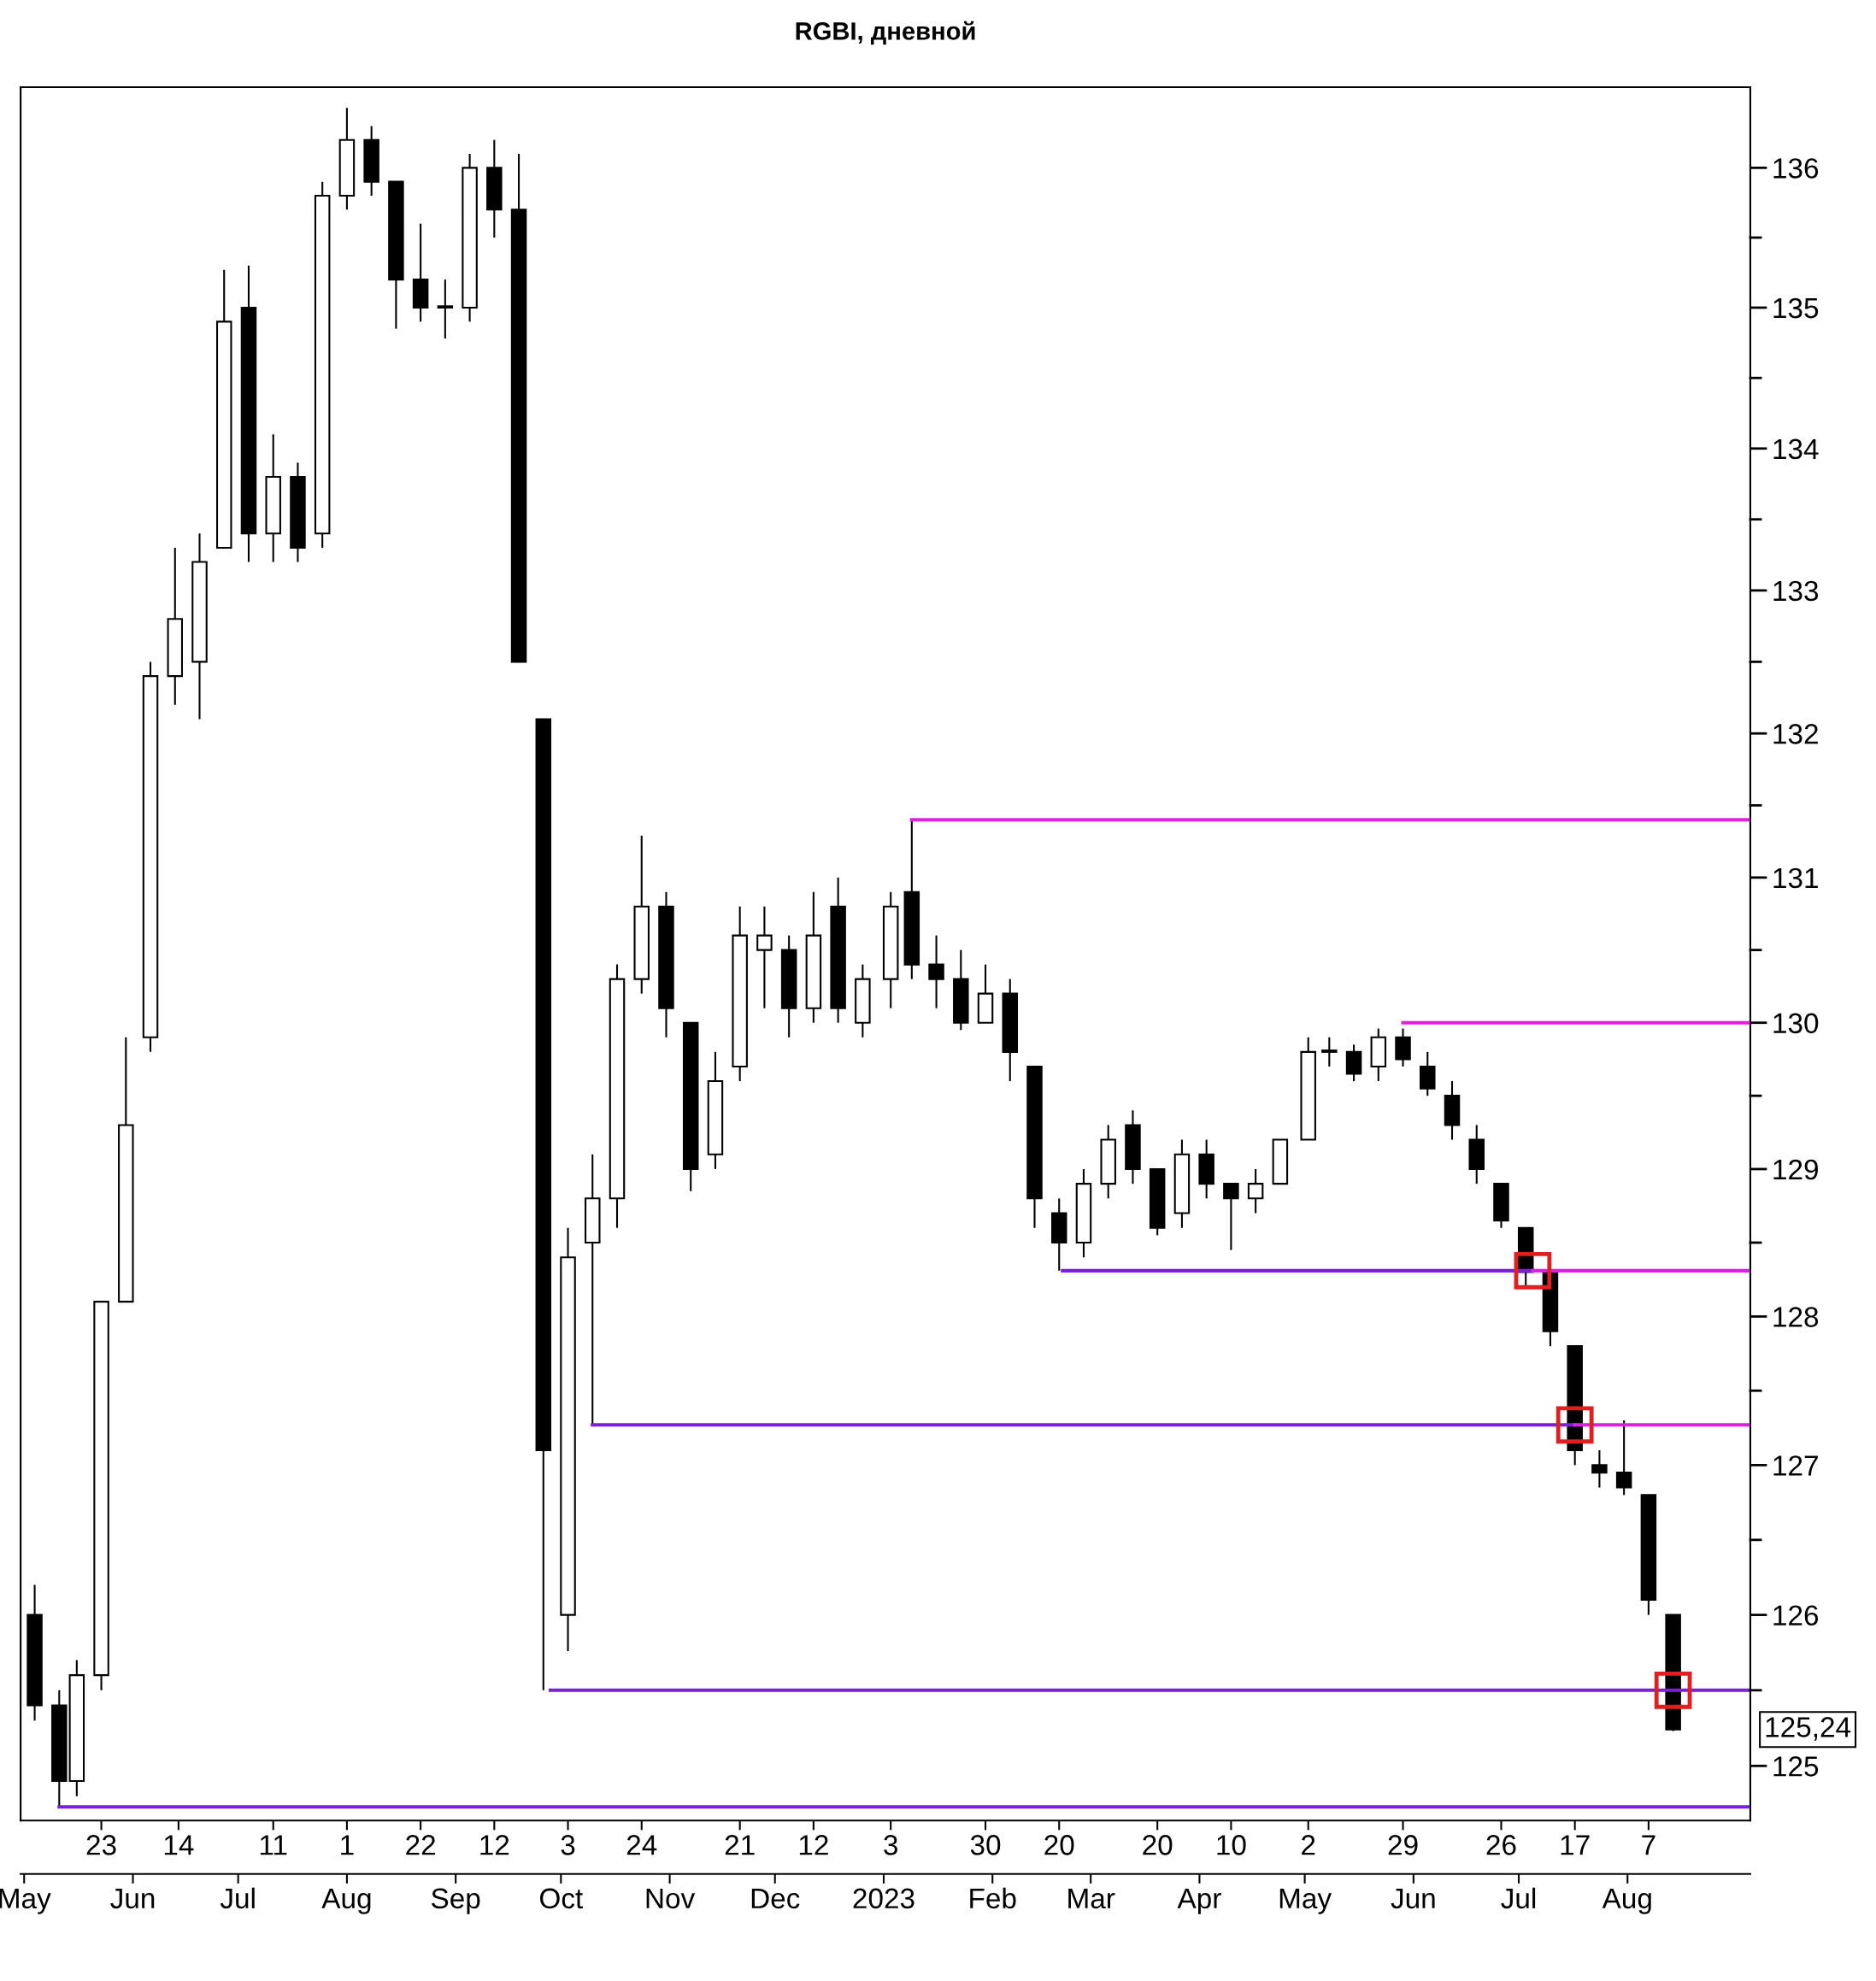  I want to click on y-tick-label: 134, so click(1796, 449).